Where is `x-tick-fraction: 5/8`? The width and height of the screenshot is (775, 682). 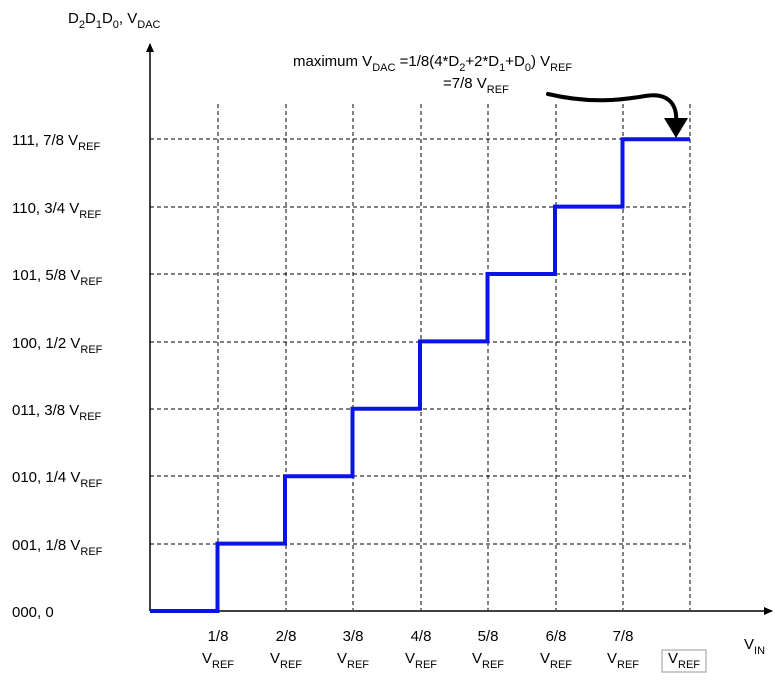
x-tick-fraction: 5/8 is located at coordinates (488, 636).